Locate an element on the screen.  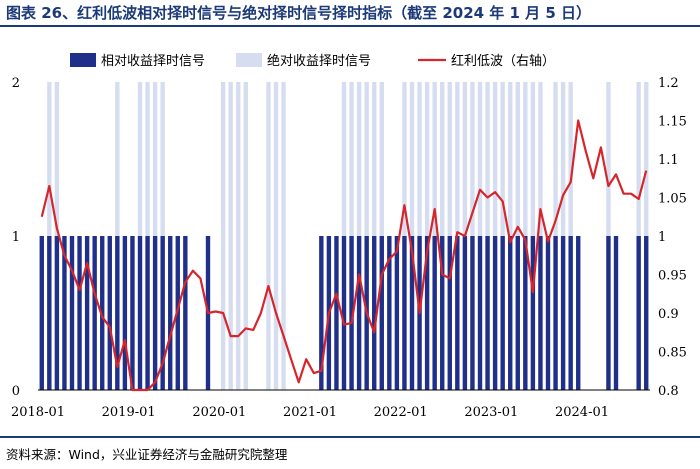
left-axis-tick-label: 2 is located at coordinates (16, 83).